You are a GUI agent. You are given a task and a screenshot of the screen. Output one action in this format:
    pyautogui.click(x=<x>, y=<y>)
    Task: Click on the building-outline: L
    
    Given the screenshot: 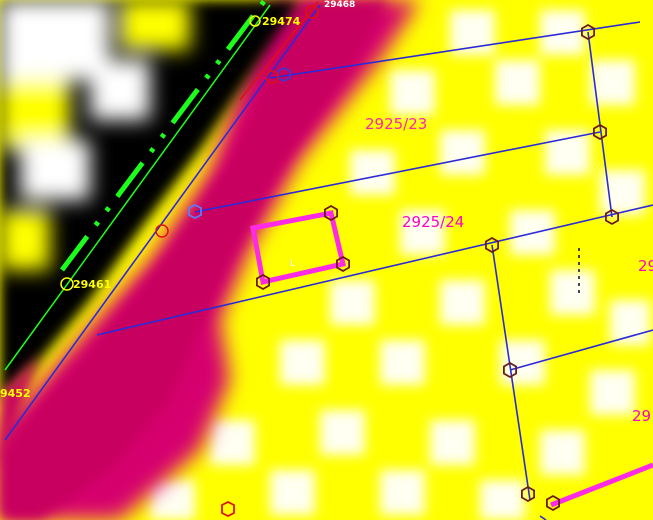 What is the action you would take?
    pyautogui.click(x=298, y=248)
    